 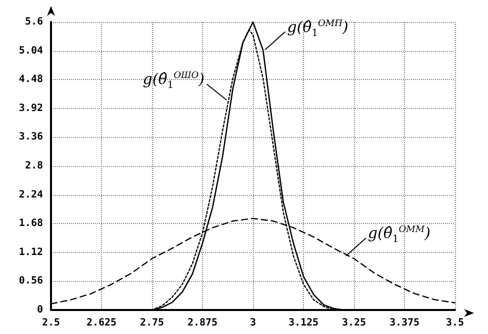 What do you see at coordinates (30, 194) in the screenshot?
I see `y-tick-label: 2.24` at bounding box center [30, 194].